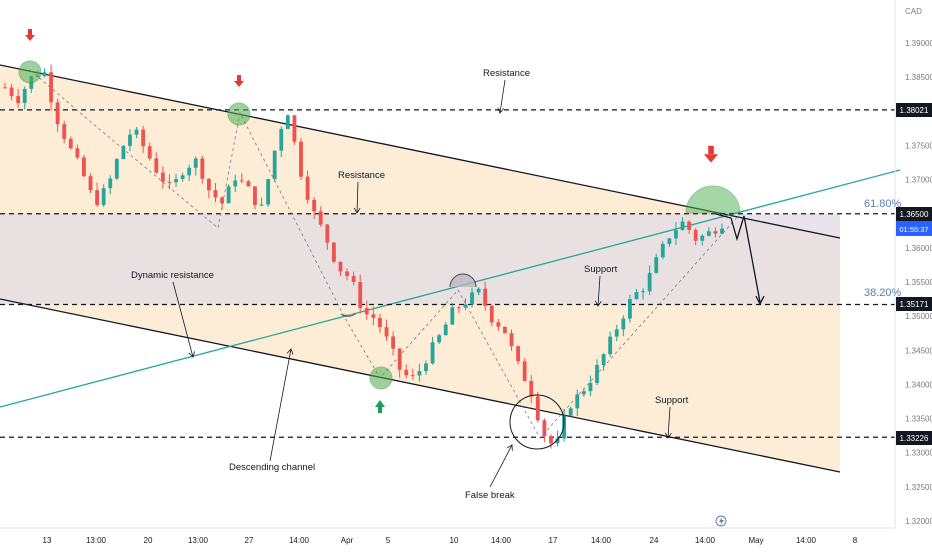 The width and height of the screenshot is (932, 555). What do you see at coordinates (361, 175) in the screenshot?
I see `annotation-resistance-mid: Resistance` at bounding box center [361, 175].